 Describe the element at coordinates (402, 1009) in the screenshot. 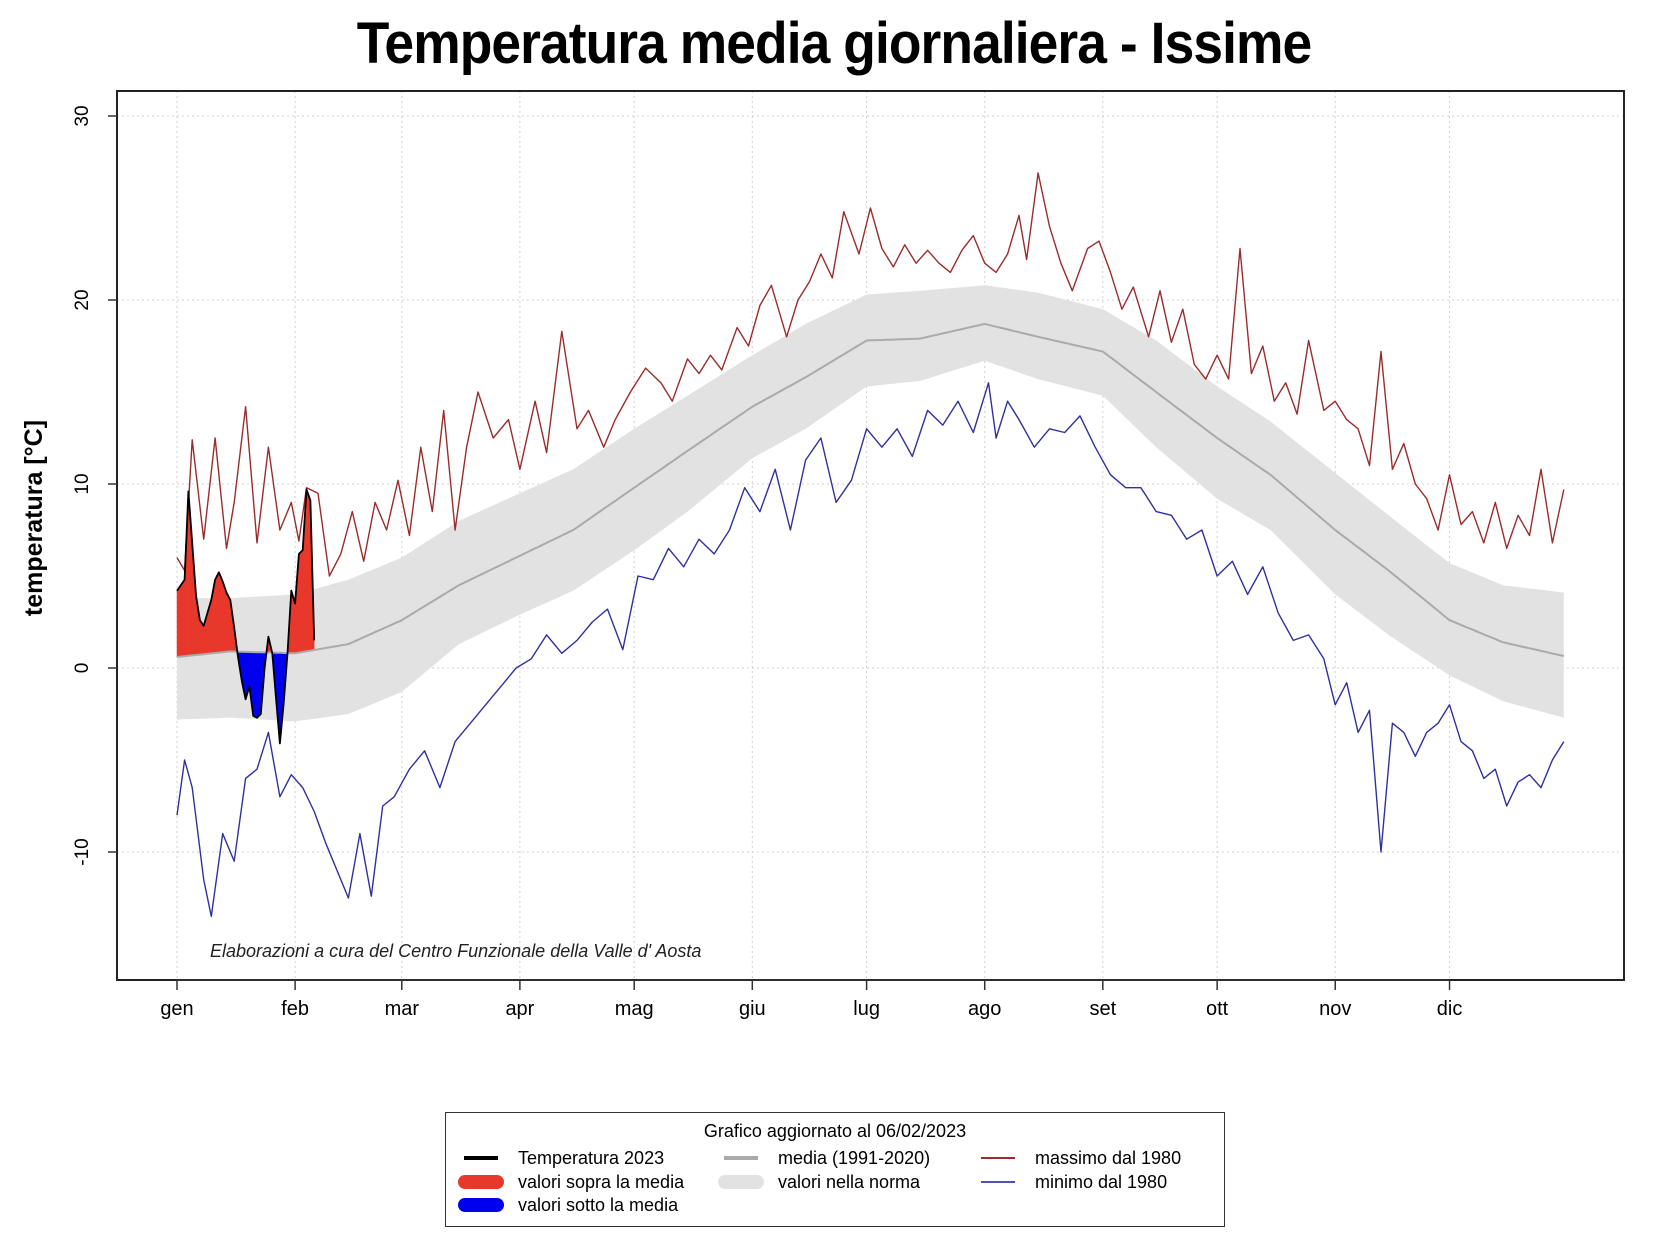

I see `x-tick-label-mar: mar` at that location.